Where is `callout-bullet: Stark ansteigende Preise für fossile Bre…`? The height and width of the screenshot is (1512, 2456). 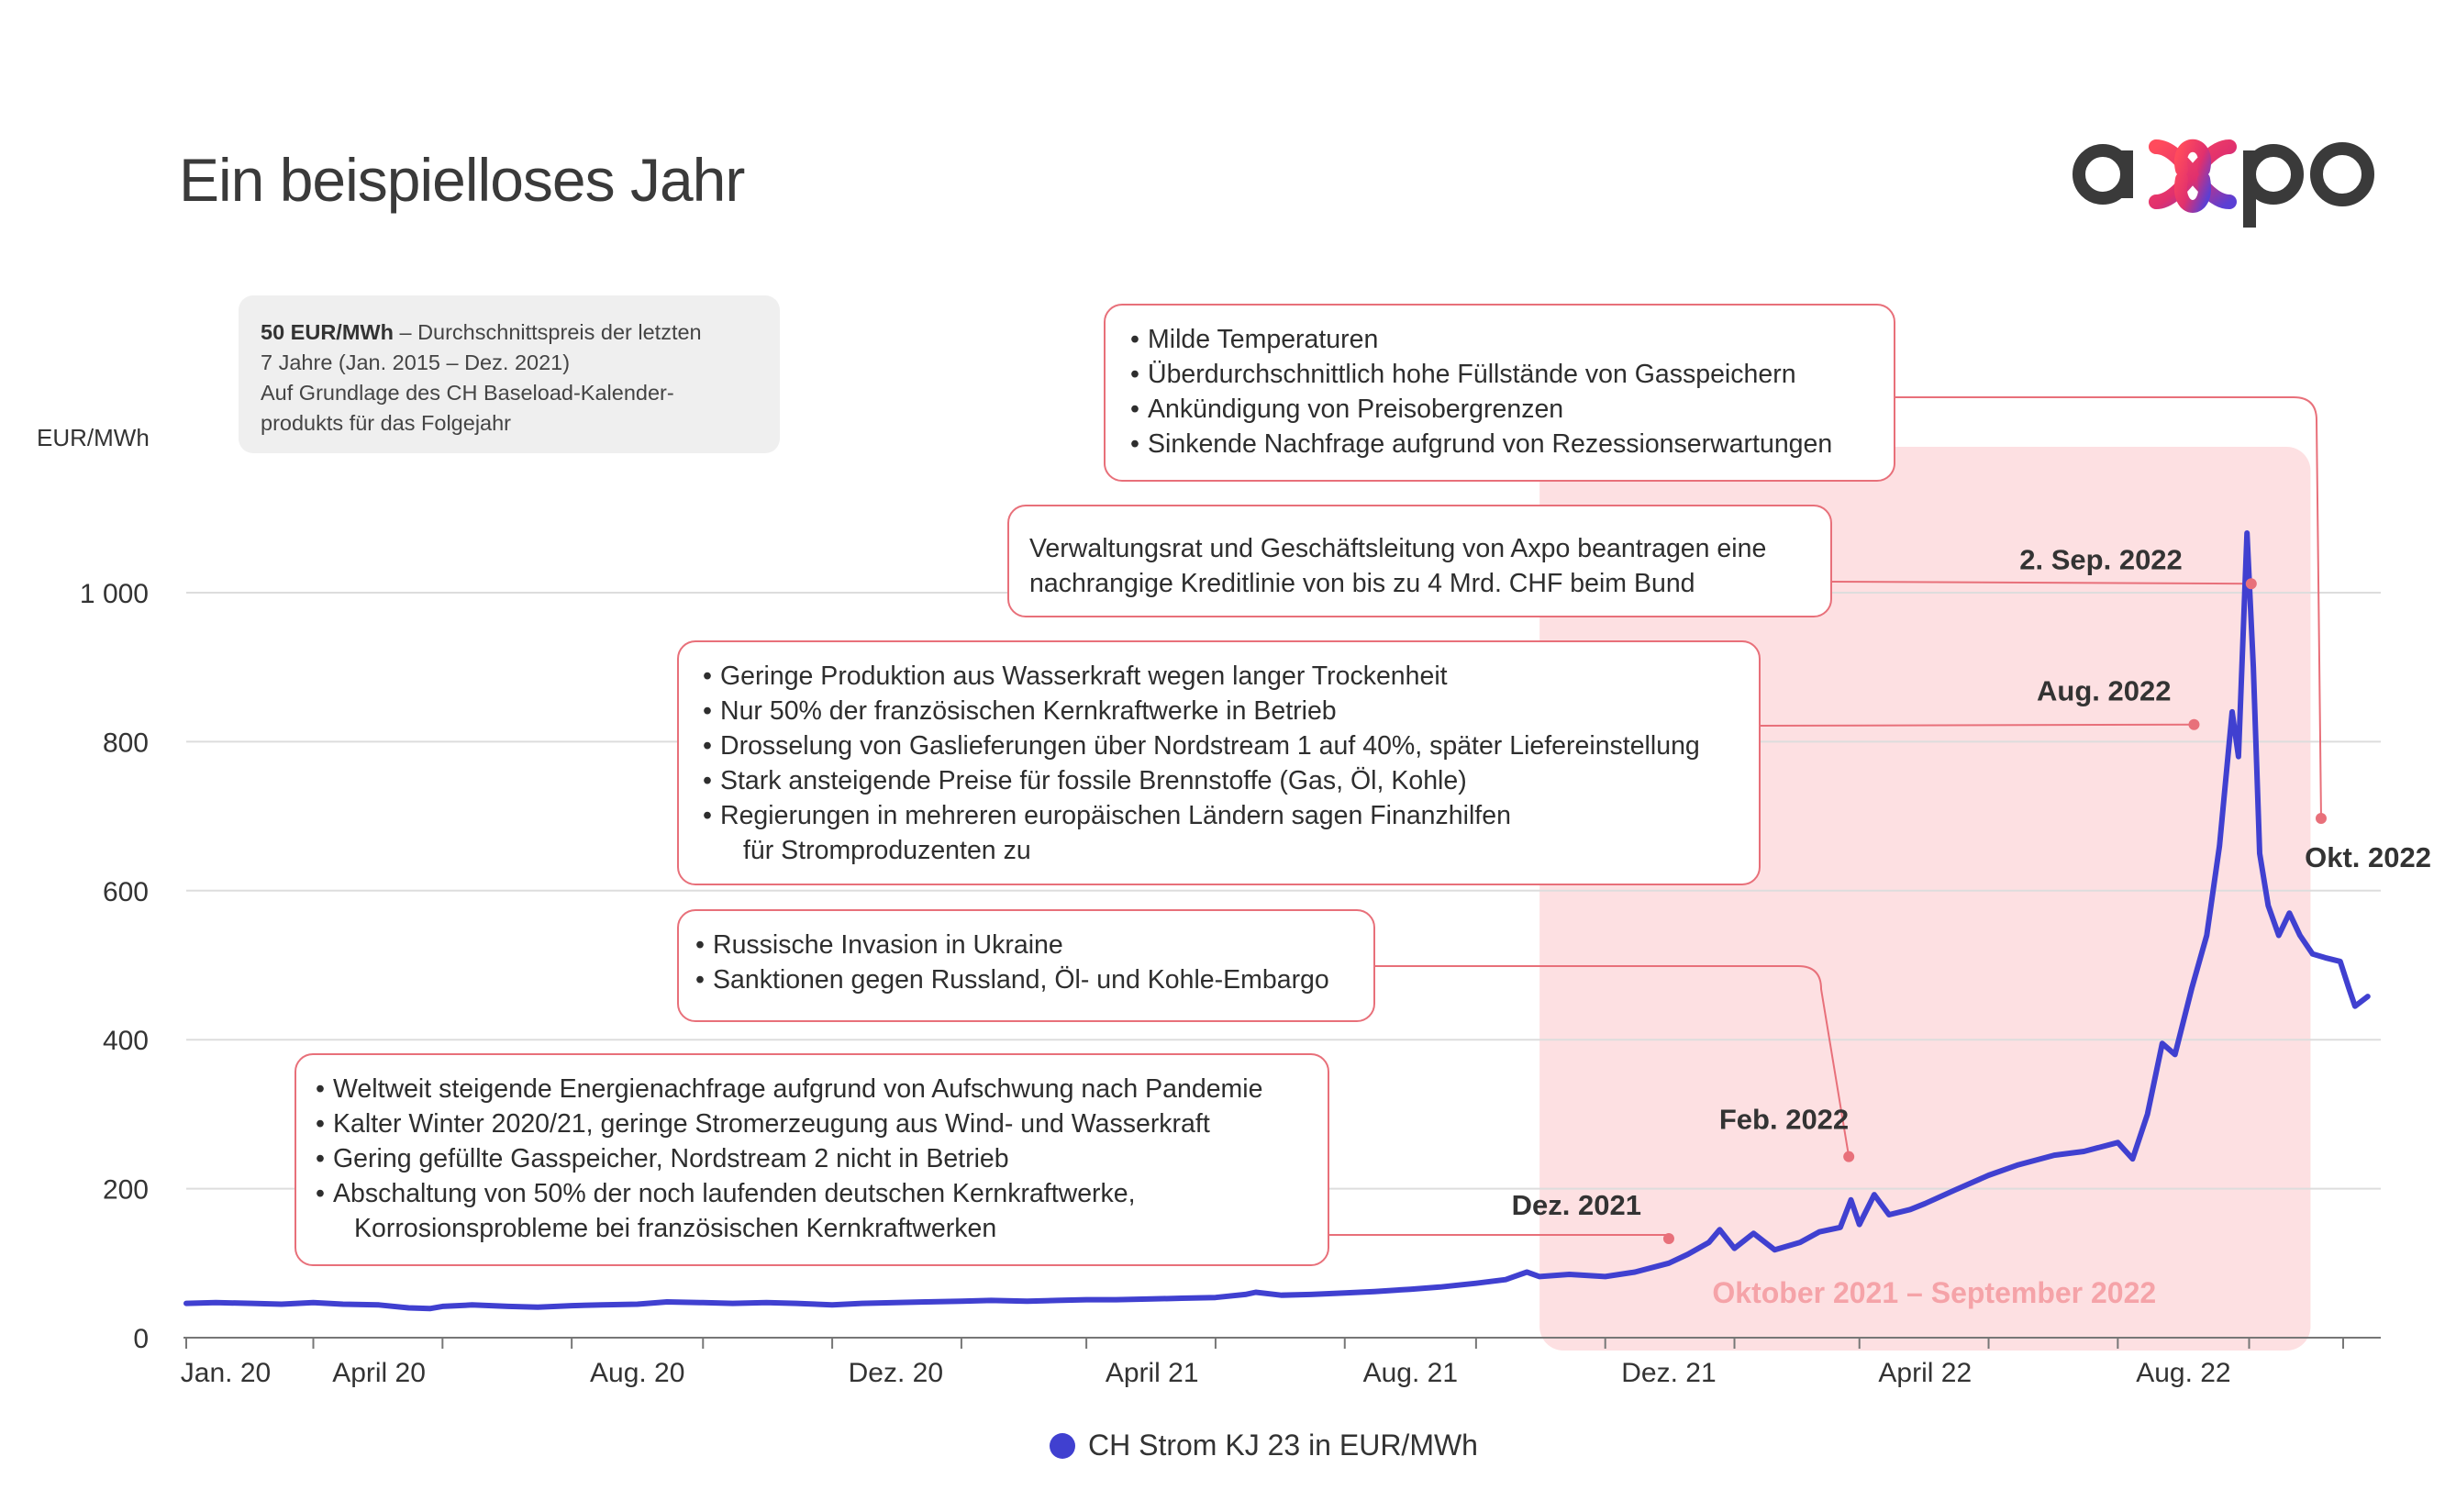
callout-bullet: Stark ansteigende Preise für fossile Bre… is located at coordinates (1231, 780).